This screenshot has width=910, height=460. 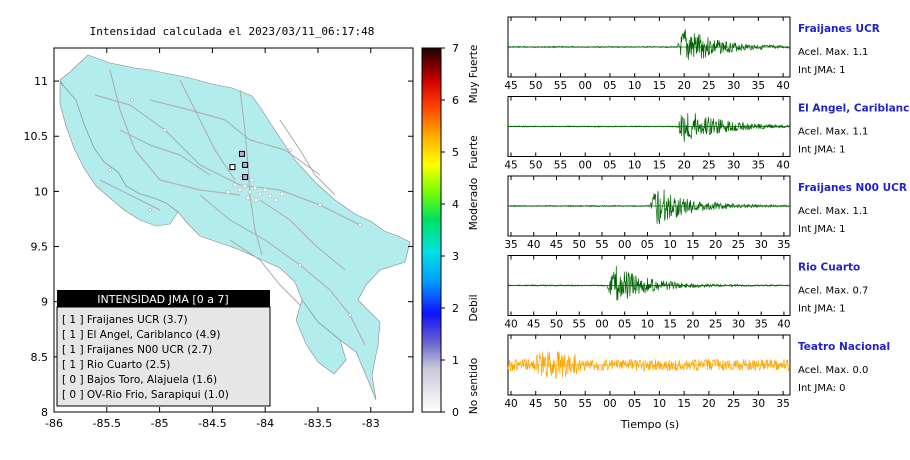 I want to click on lon-tick-label: -83.5, so click(x=318, y=423).